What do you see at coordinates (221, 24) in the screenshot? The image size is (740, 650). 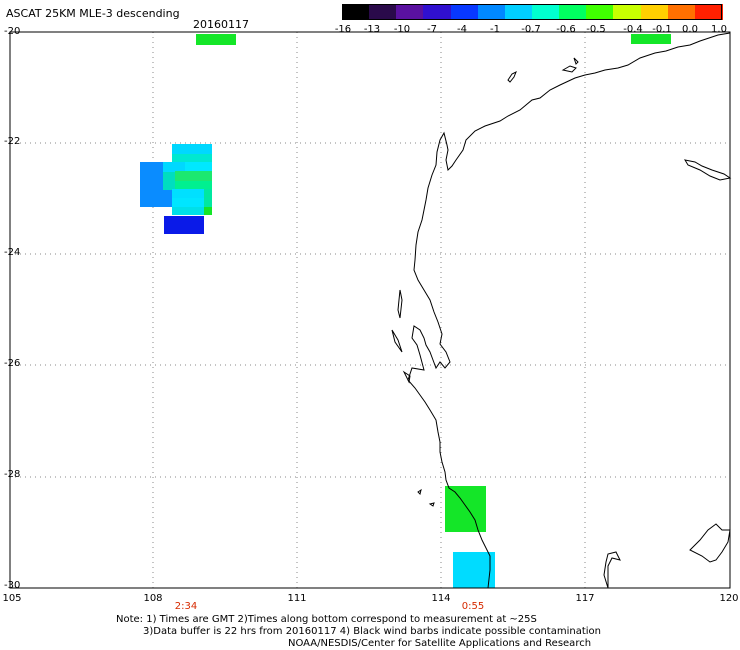 I see `map-date: 20160117` at bounding box center [221, 24].